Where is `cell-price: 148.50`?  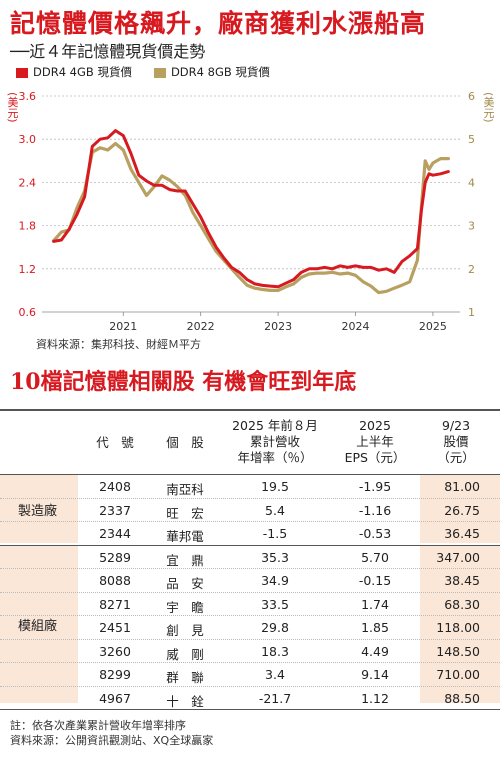
cell-price: 148.50 is located at coordinates (458, 651).